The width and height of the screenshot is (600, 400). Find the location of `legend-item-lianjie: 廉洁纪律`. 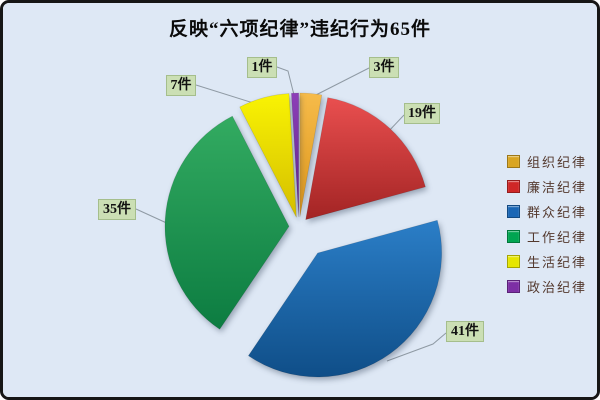

legend-item-lianjie: 廉洁纪律 is located at coordinates (547, 186).